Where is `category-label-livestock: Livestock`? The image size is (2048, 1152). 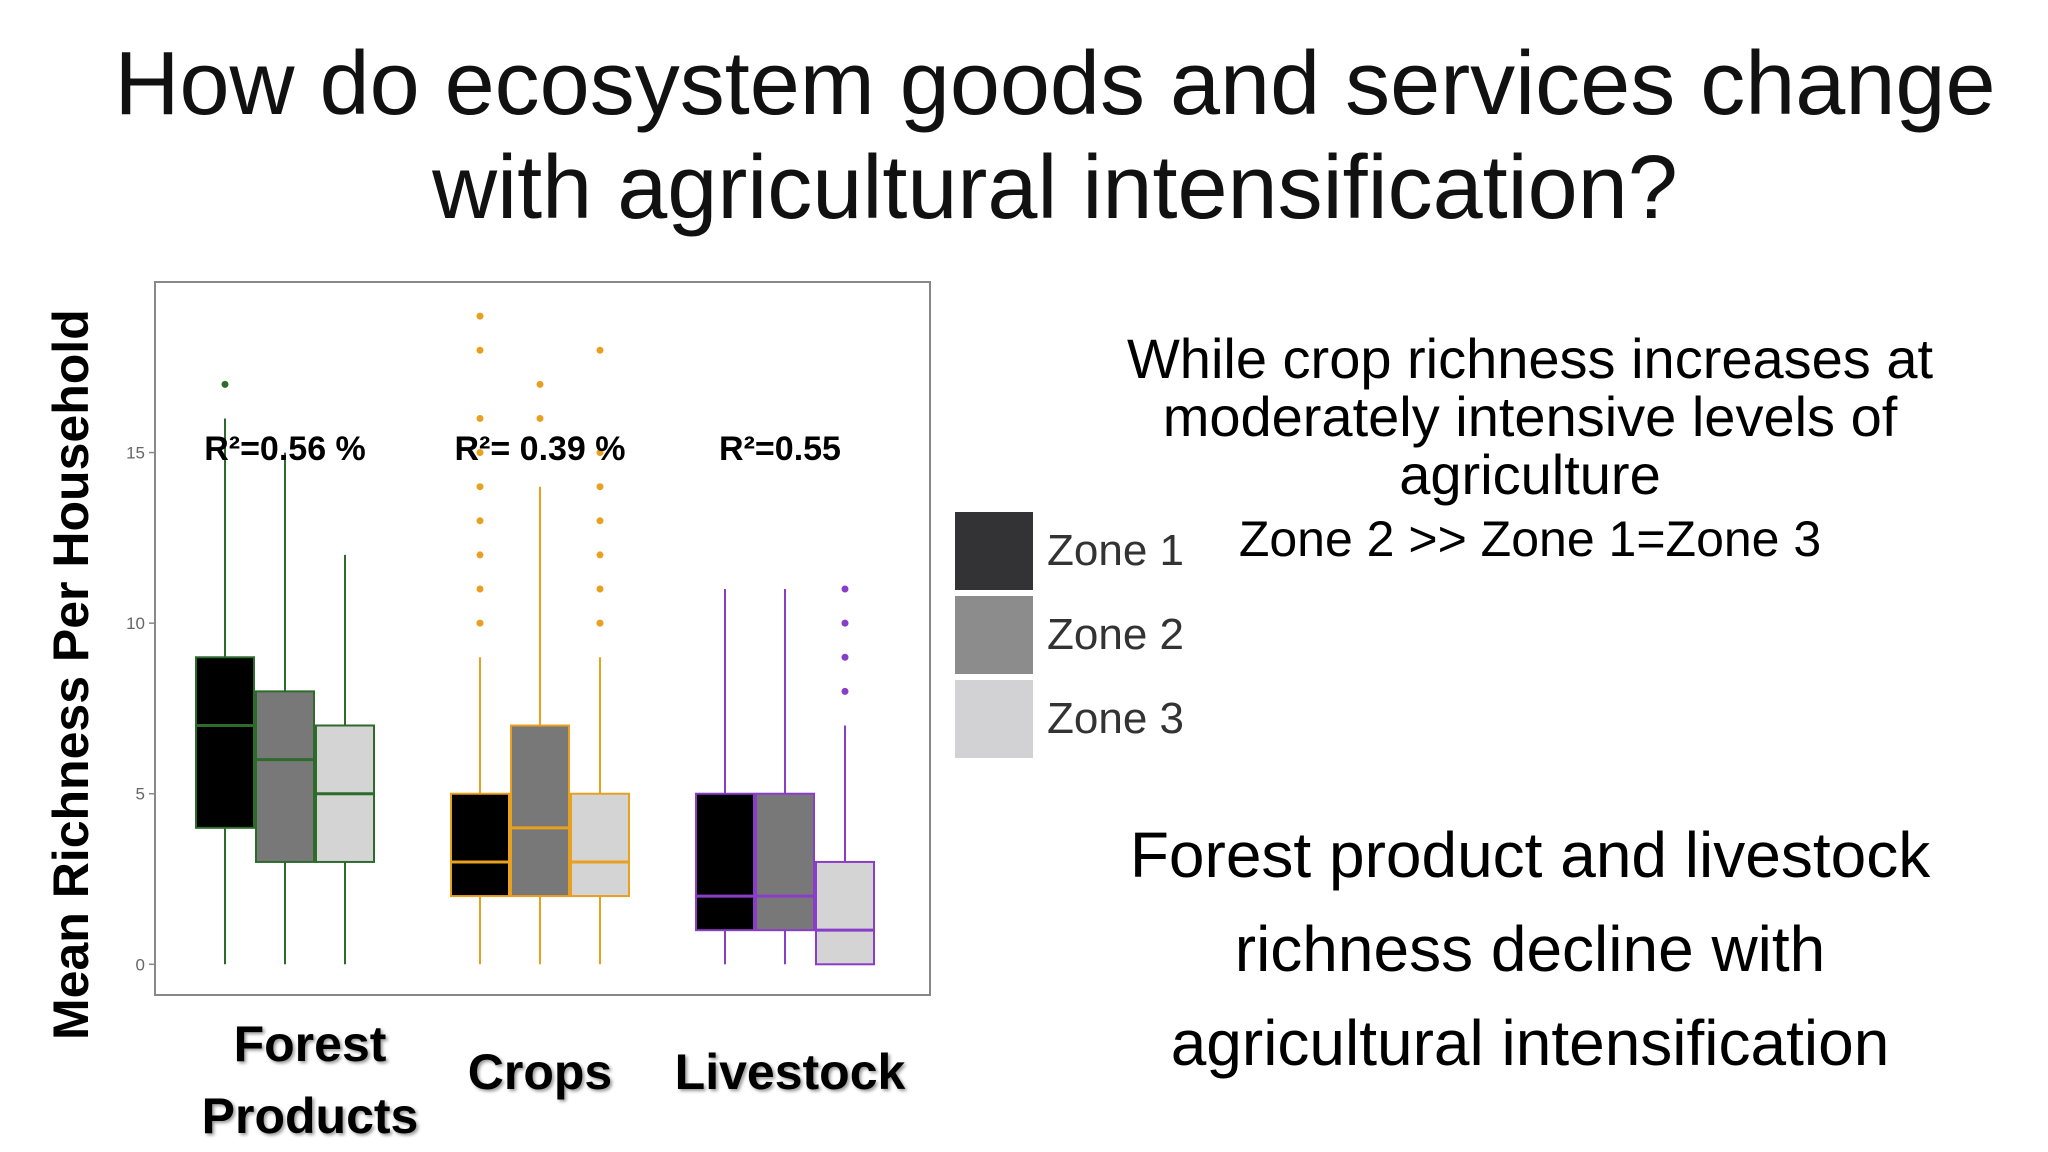 category-label-livestock: Livestock is located at coordinates (790, 1072).